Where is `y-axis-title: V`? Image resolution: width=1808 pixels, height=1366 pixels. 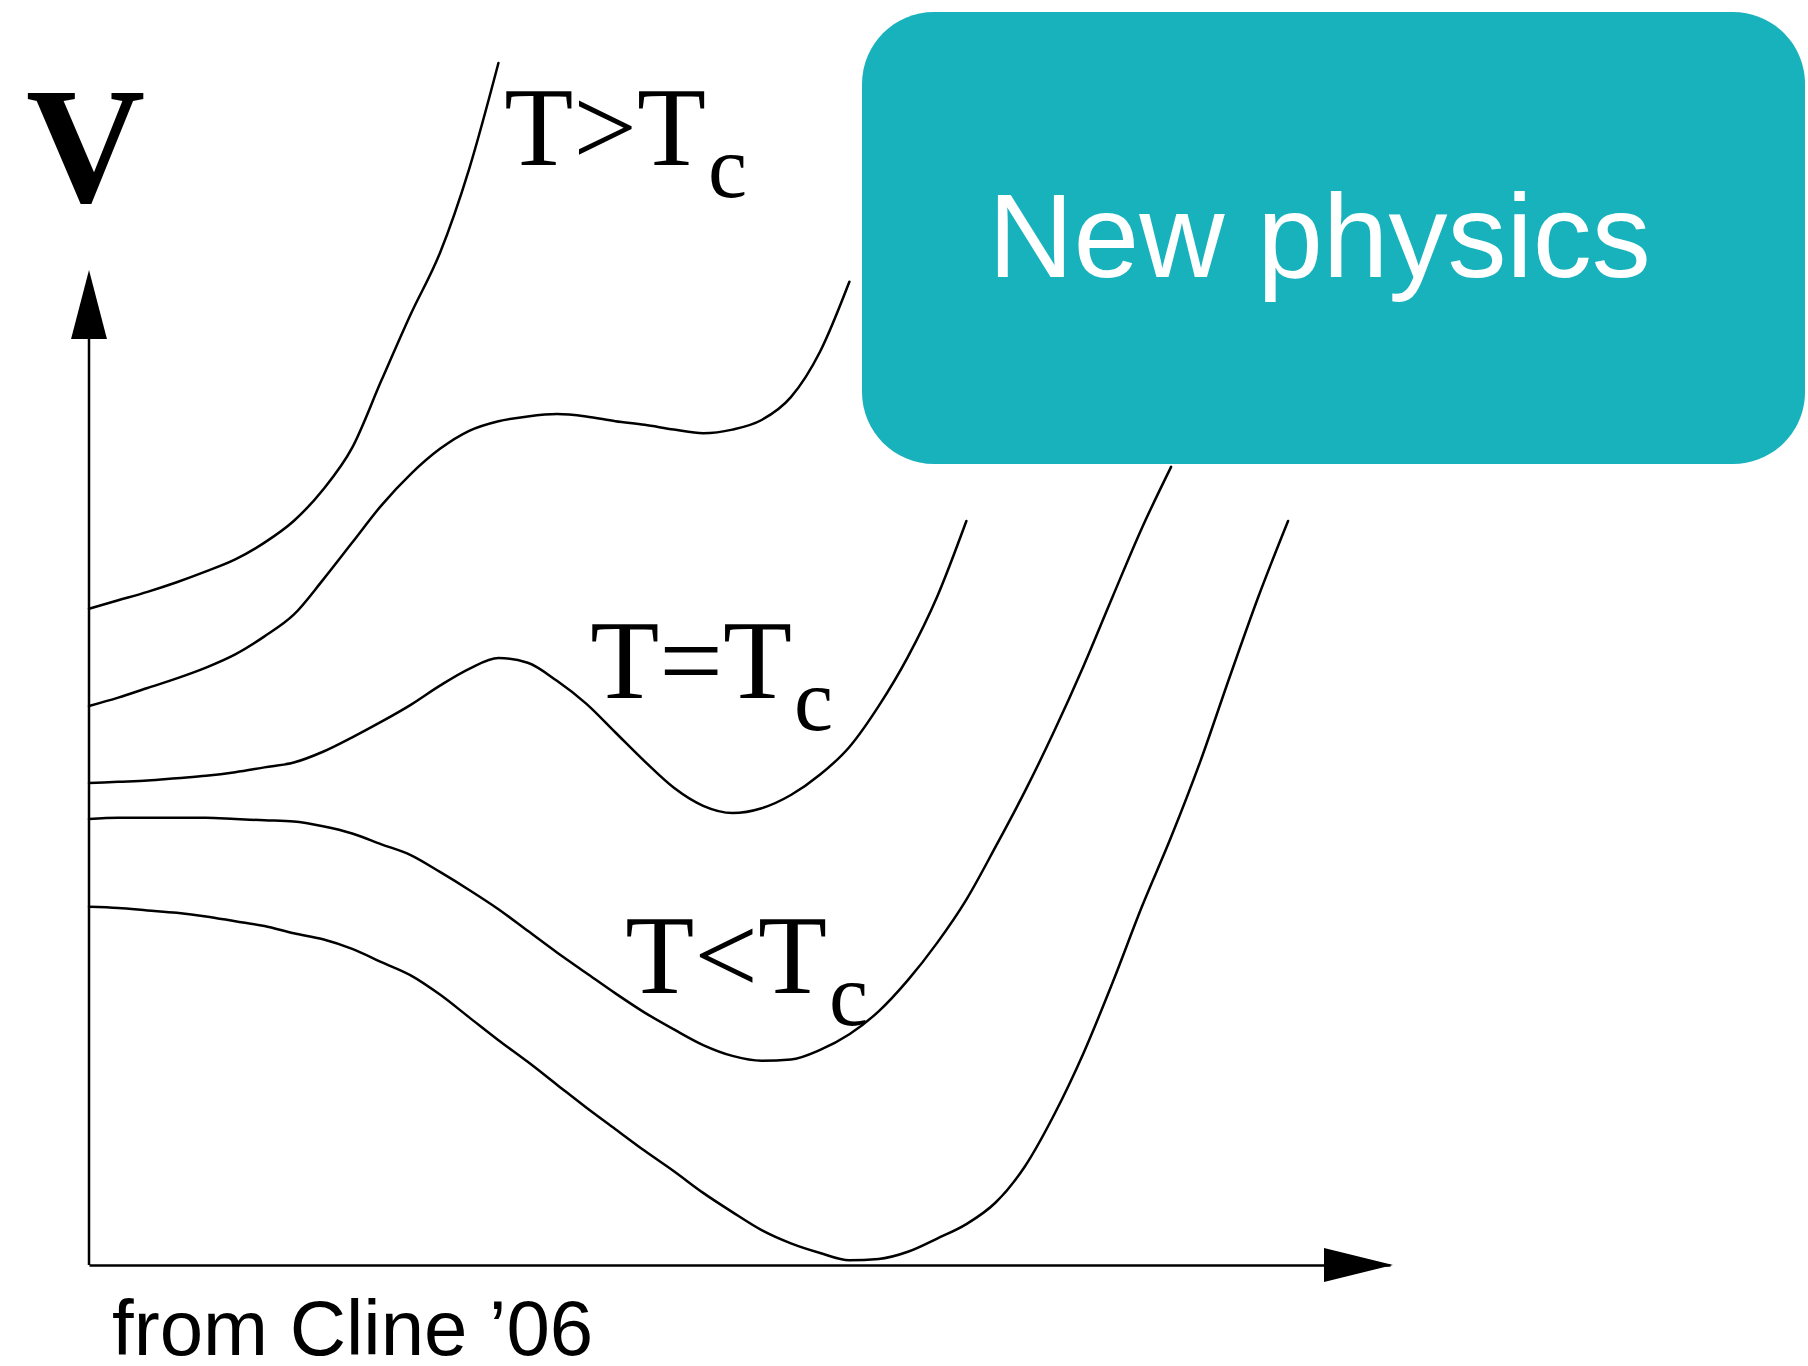 y-axis-title: V is located at coordinates (85, 146).